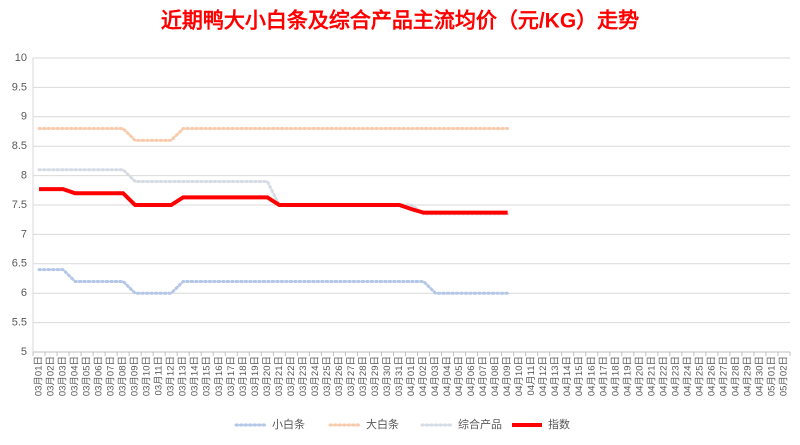 This screenshot has height=445, width=800. I want to click on legend-label: 小白条, so click(288, 424).